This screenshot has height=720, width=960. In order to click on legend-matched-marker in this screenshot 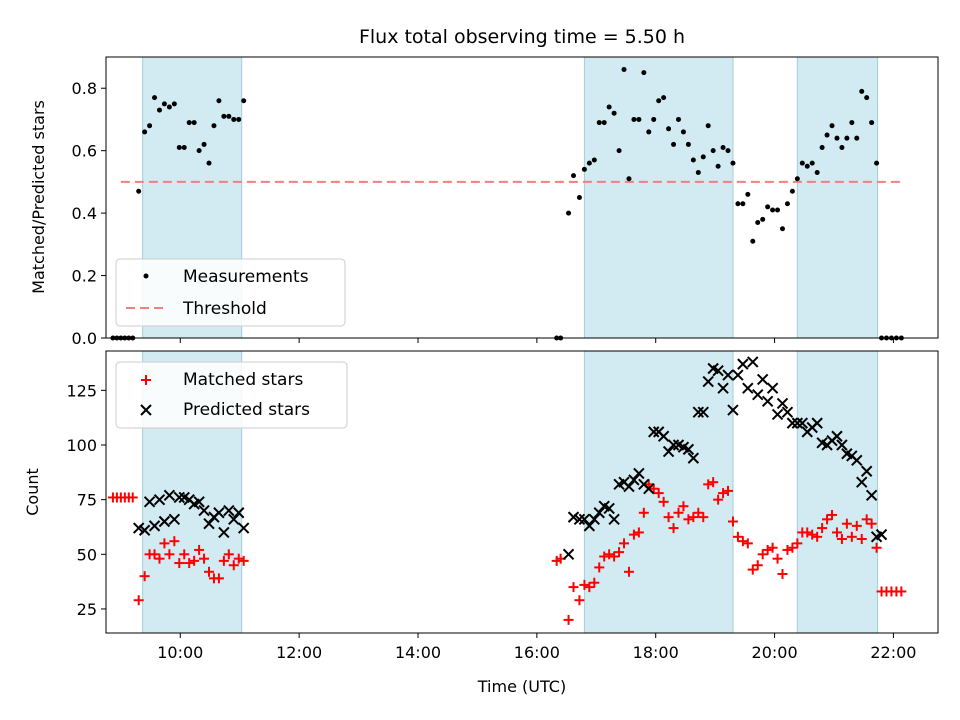, I will do `click(146, 380)`.